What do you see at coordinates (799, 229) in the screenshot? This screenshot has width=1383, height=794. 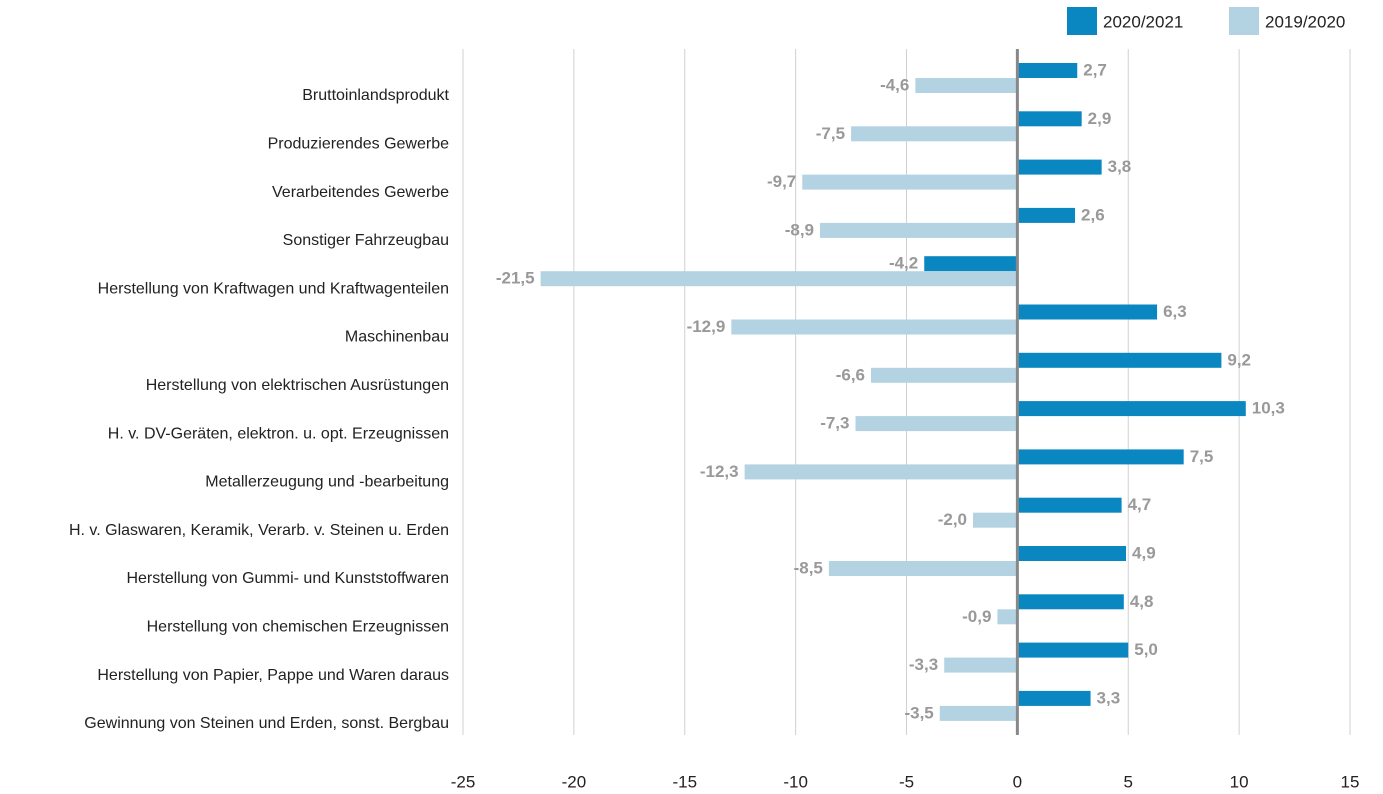 I see `value-label: -8,9` at bounding box center [799, 229].